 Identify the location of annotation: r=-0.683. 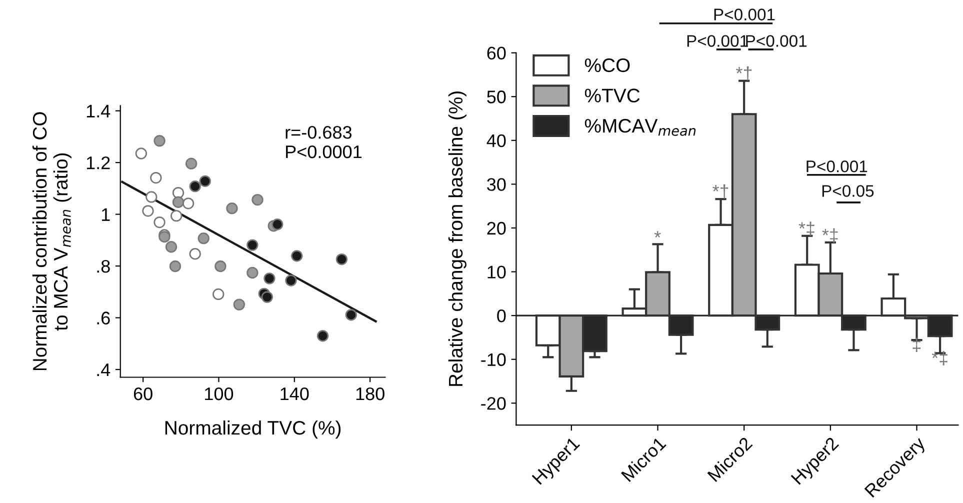
(319, 132).